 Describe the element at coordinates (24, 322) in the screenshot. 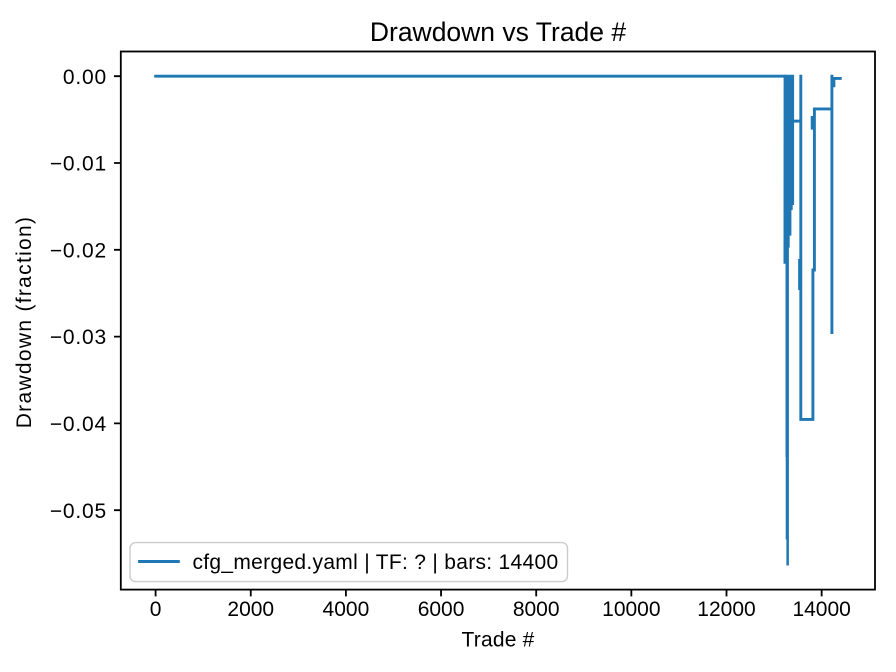

I see `svg-text: Drawdown (fraction)` at that location.